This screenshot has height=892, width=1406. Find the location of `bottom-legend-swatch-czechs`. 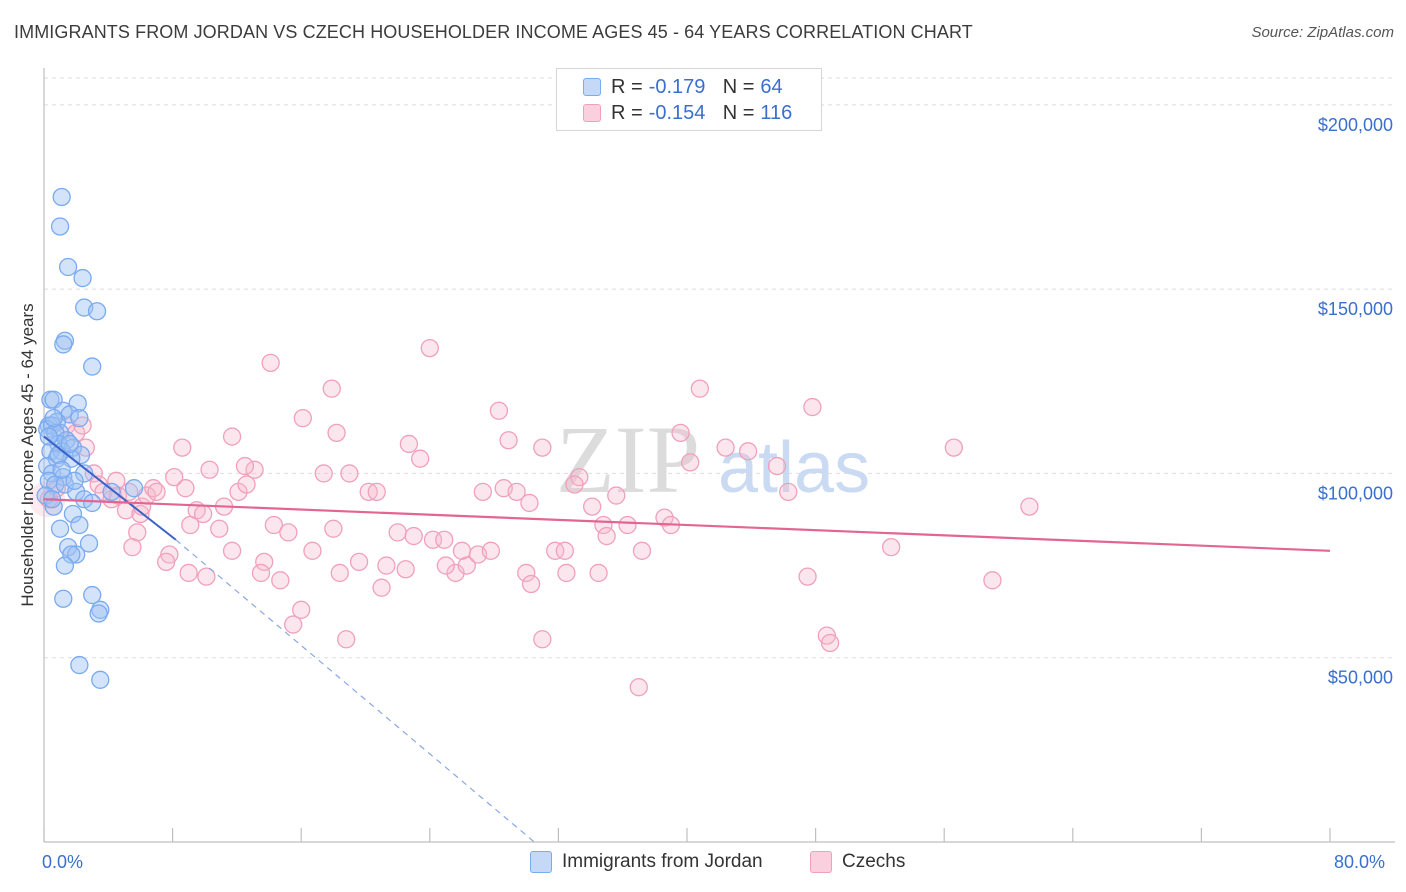

bottom-legend-swatch-czechs is located at coordinates (821, 862).